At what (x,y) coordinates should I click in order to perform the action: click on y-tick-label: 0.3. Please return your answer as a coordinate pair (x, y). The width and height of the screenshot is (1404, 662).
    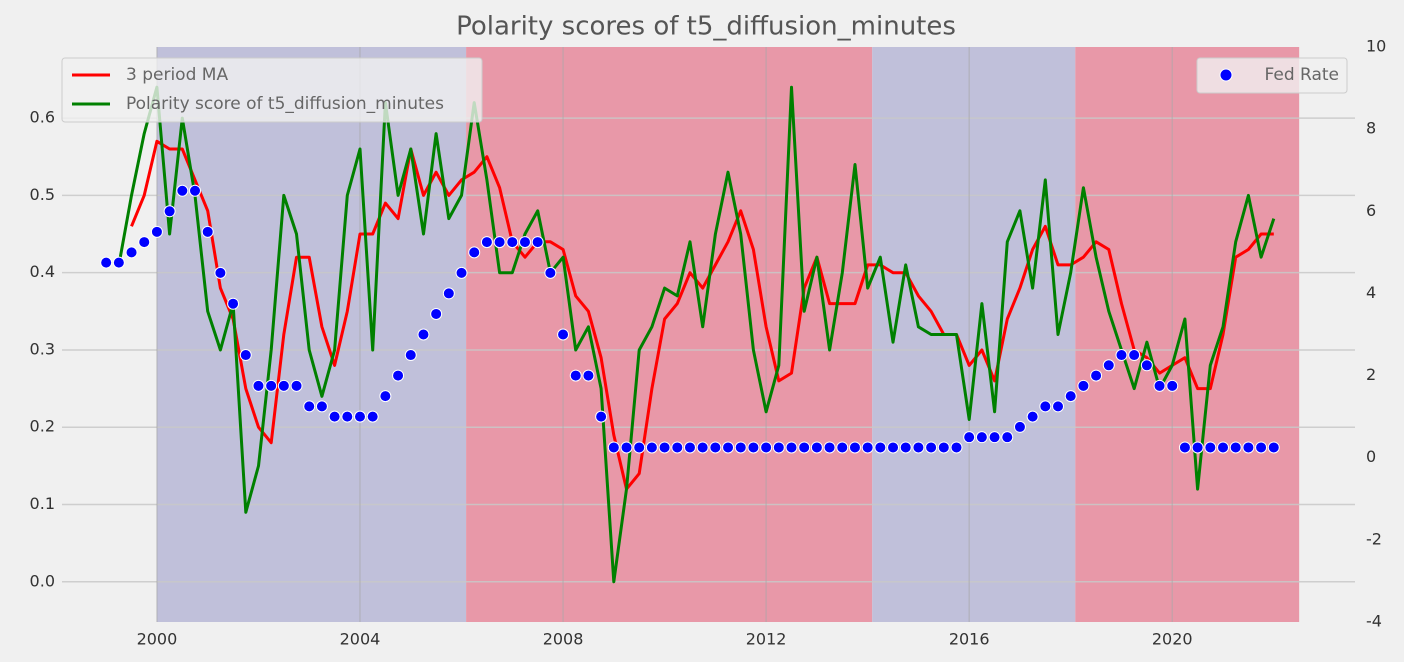
    Looking at the image, I should click on (42, 348).